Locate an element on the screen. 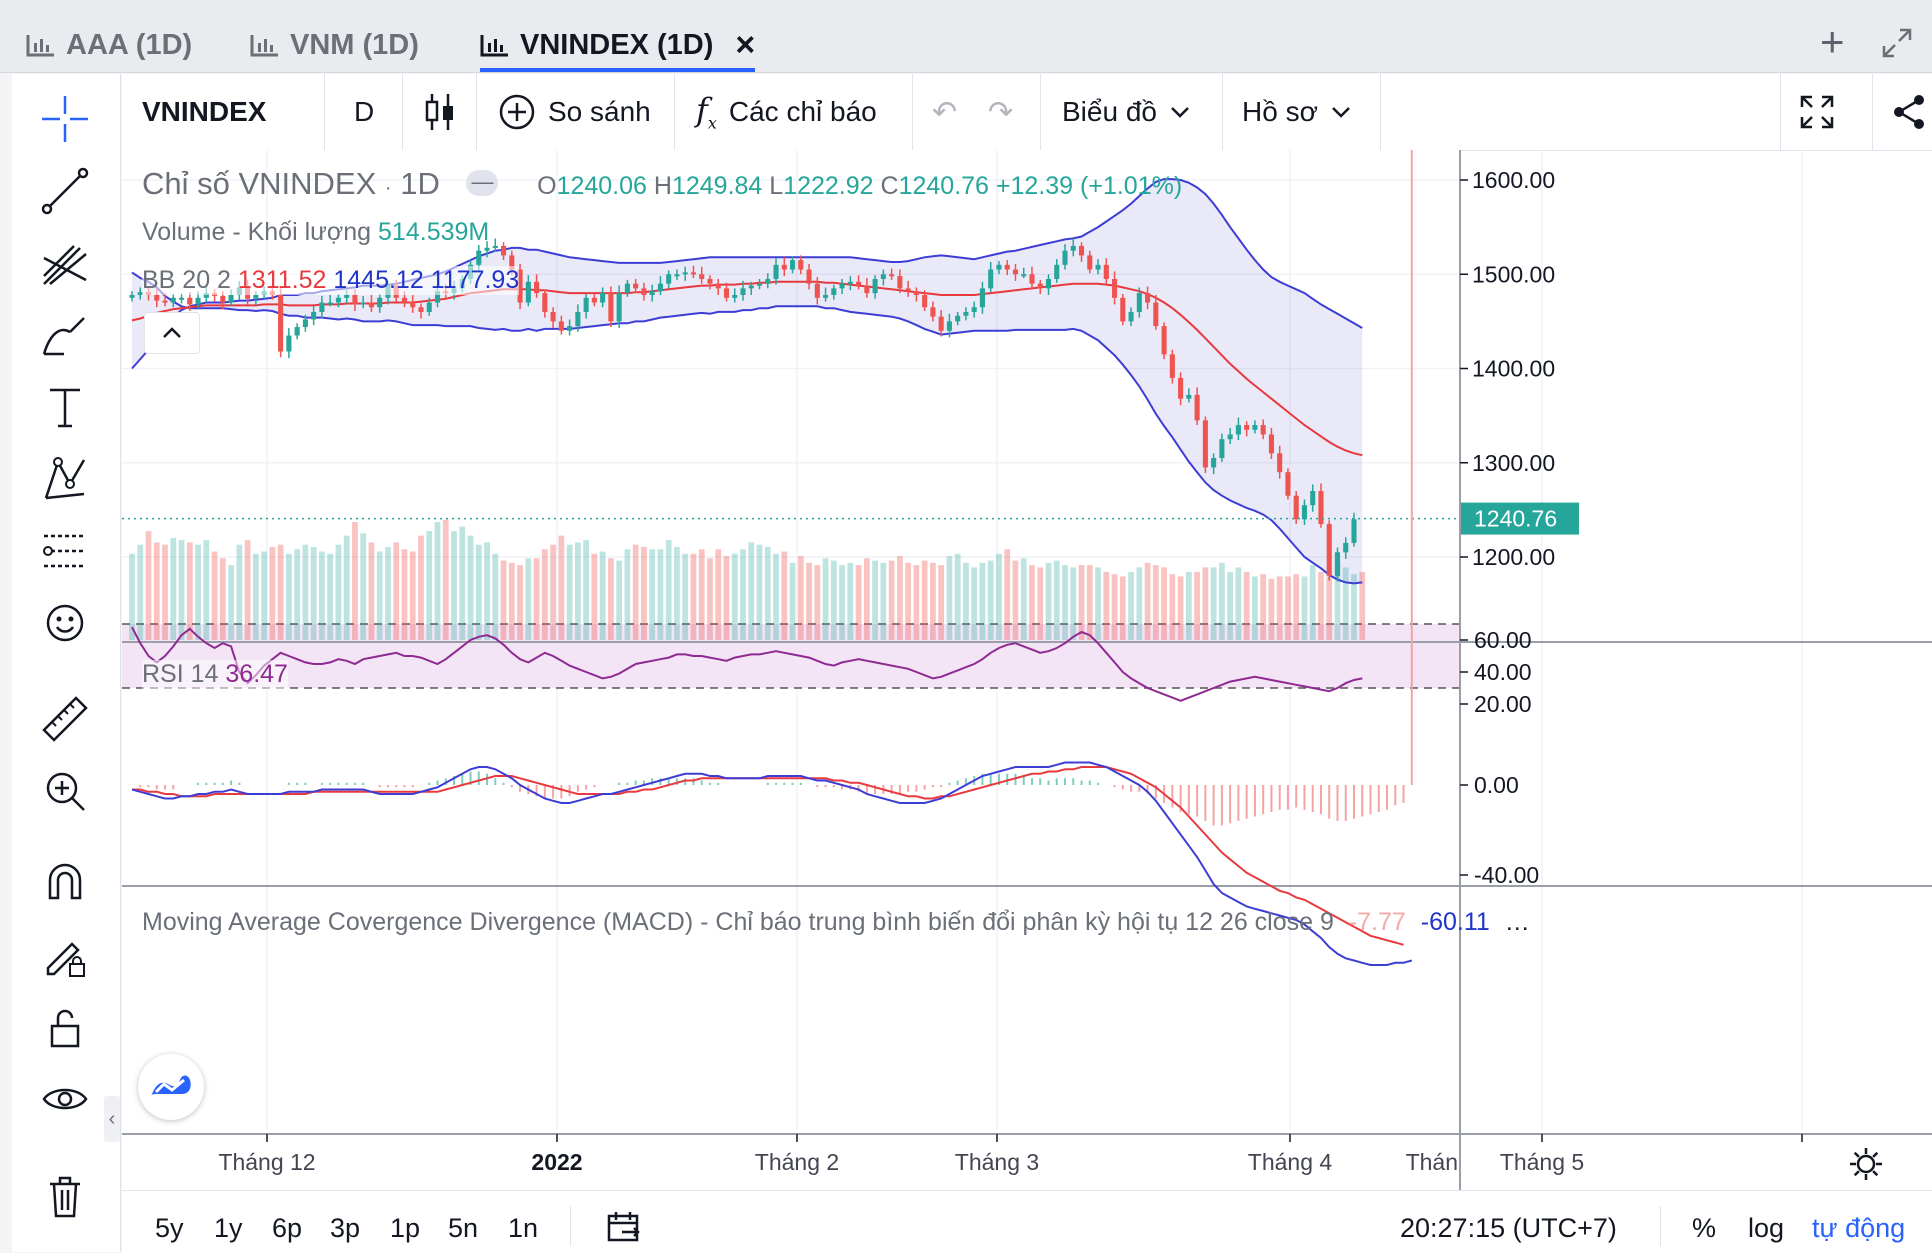 This screenshot has height=1253, width=1932. pattern-icon is located at coordinates (65, 479).